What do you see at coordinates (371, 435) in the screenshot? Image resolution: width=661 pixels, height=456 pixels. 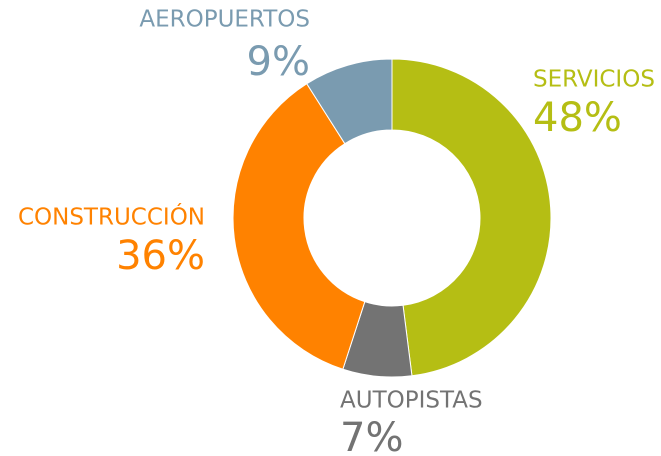 I see `value-label: 7%` at bounding box center [371, 435].